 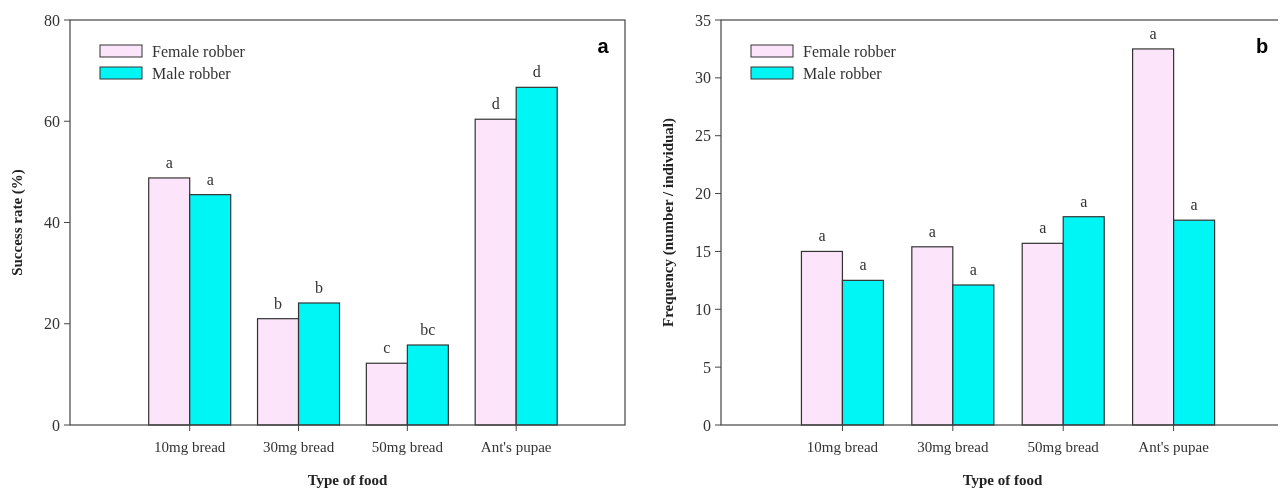 What do you see at coordinates (1262, 46) in the screenshot?
I see `text: b` at bounding box center [1262, 46].